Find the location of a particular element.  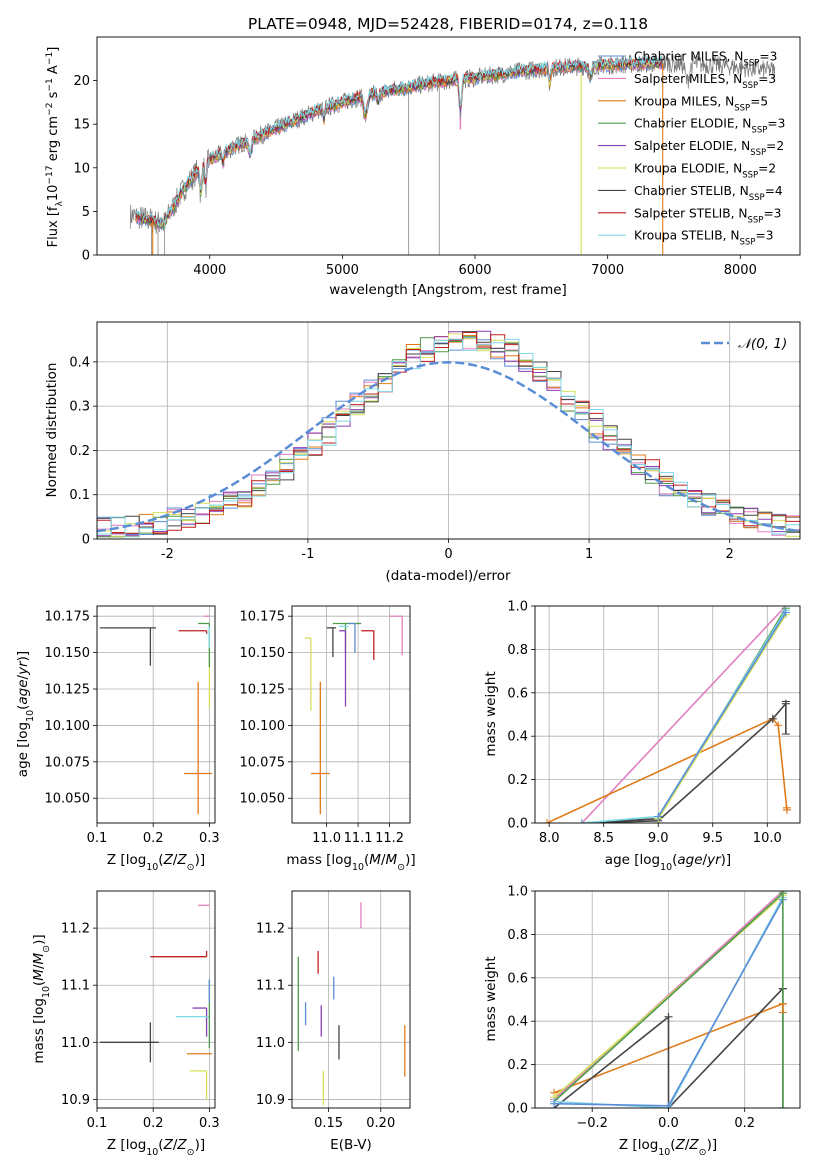

y-tick-label: 10.175 is located at coordinates (68, 617).